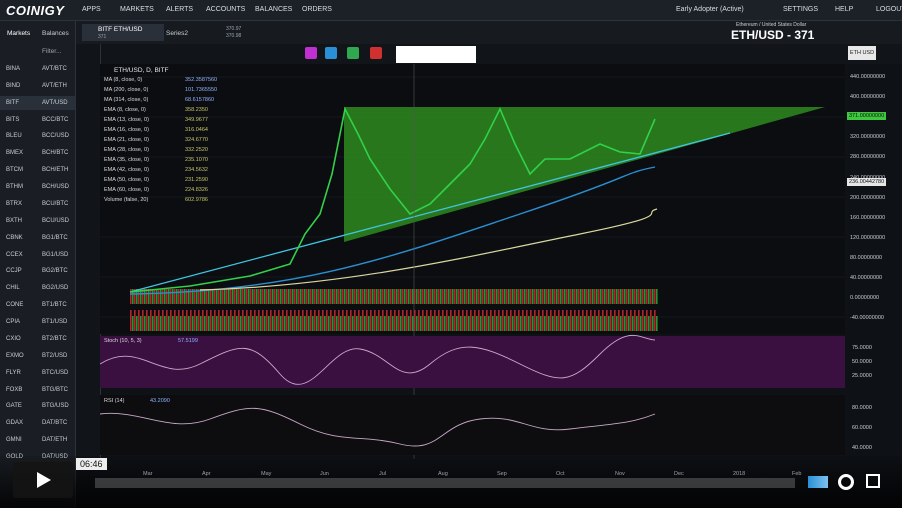  Describe the element at coordinates (35, 10) in the screenshot. I see `logo: COINIGY` at that location.